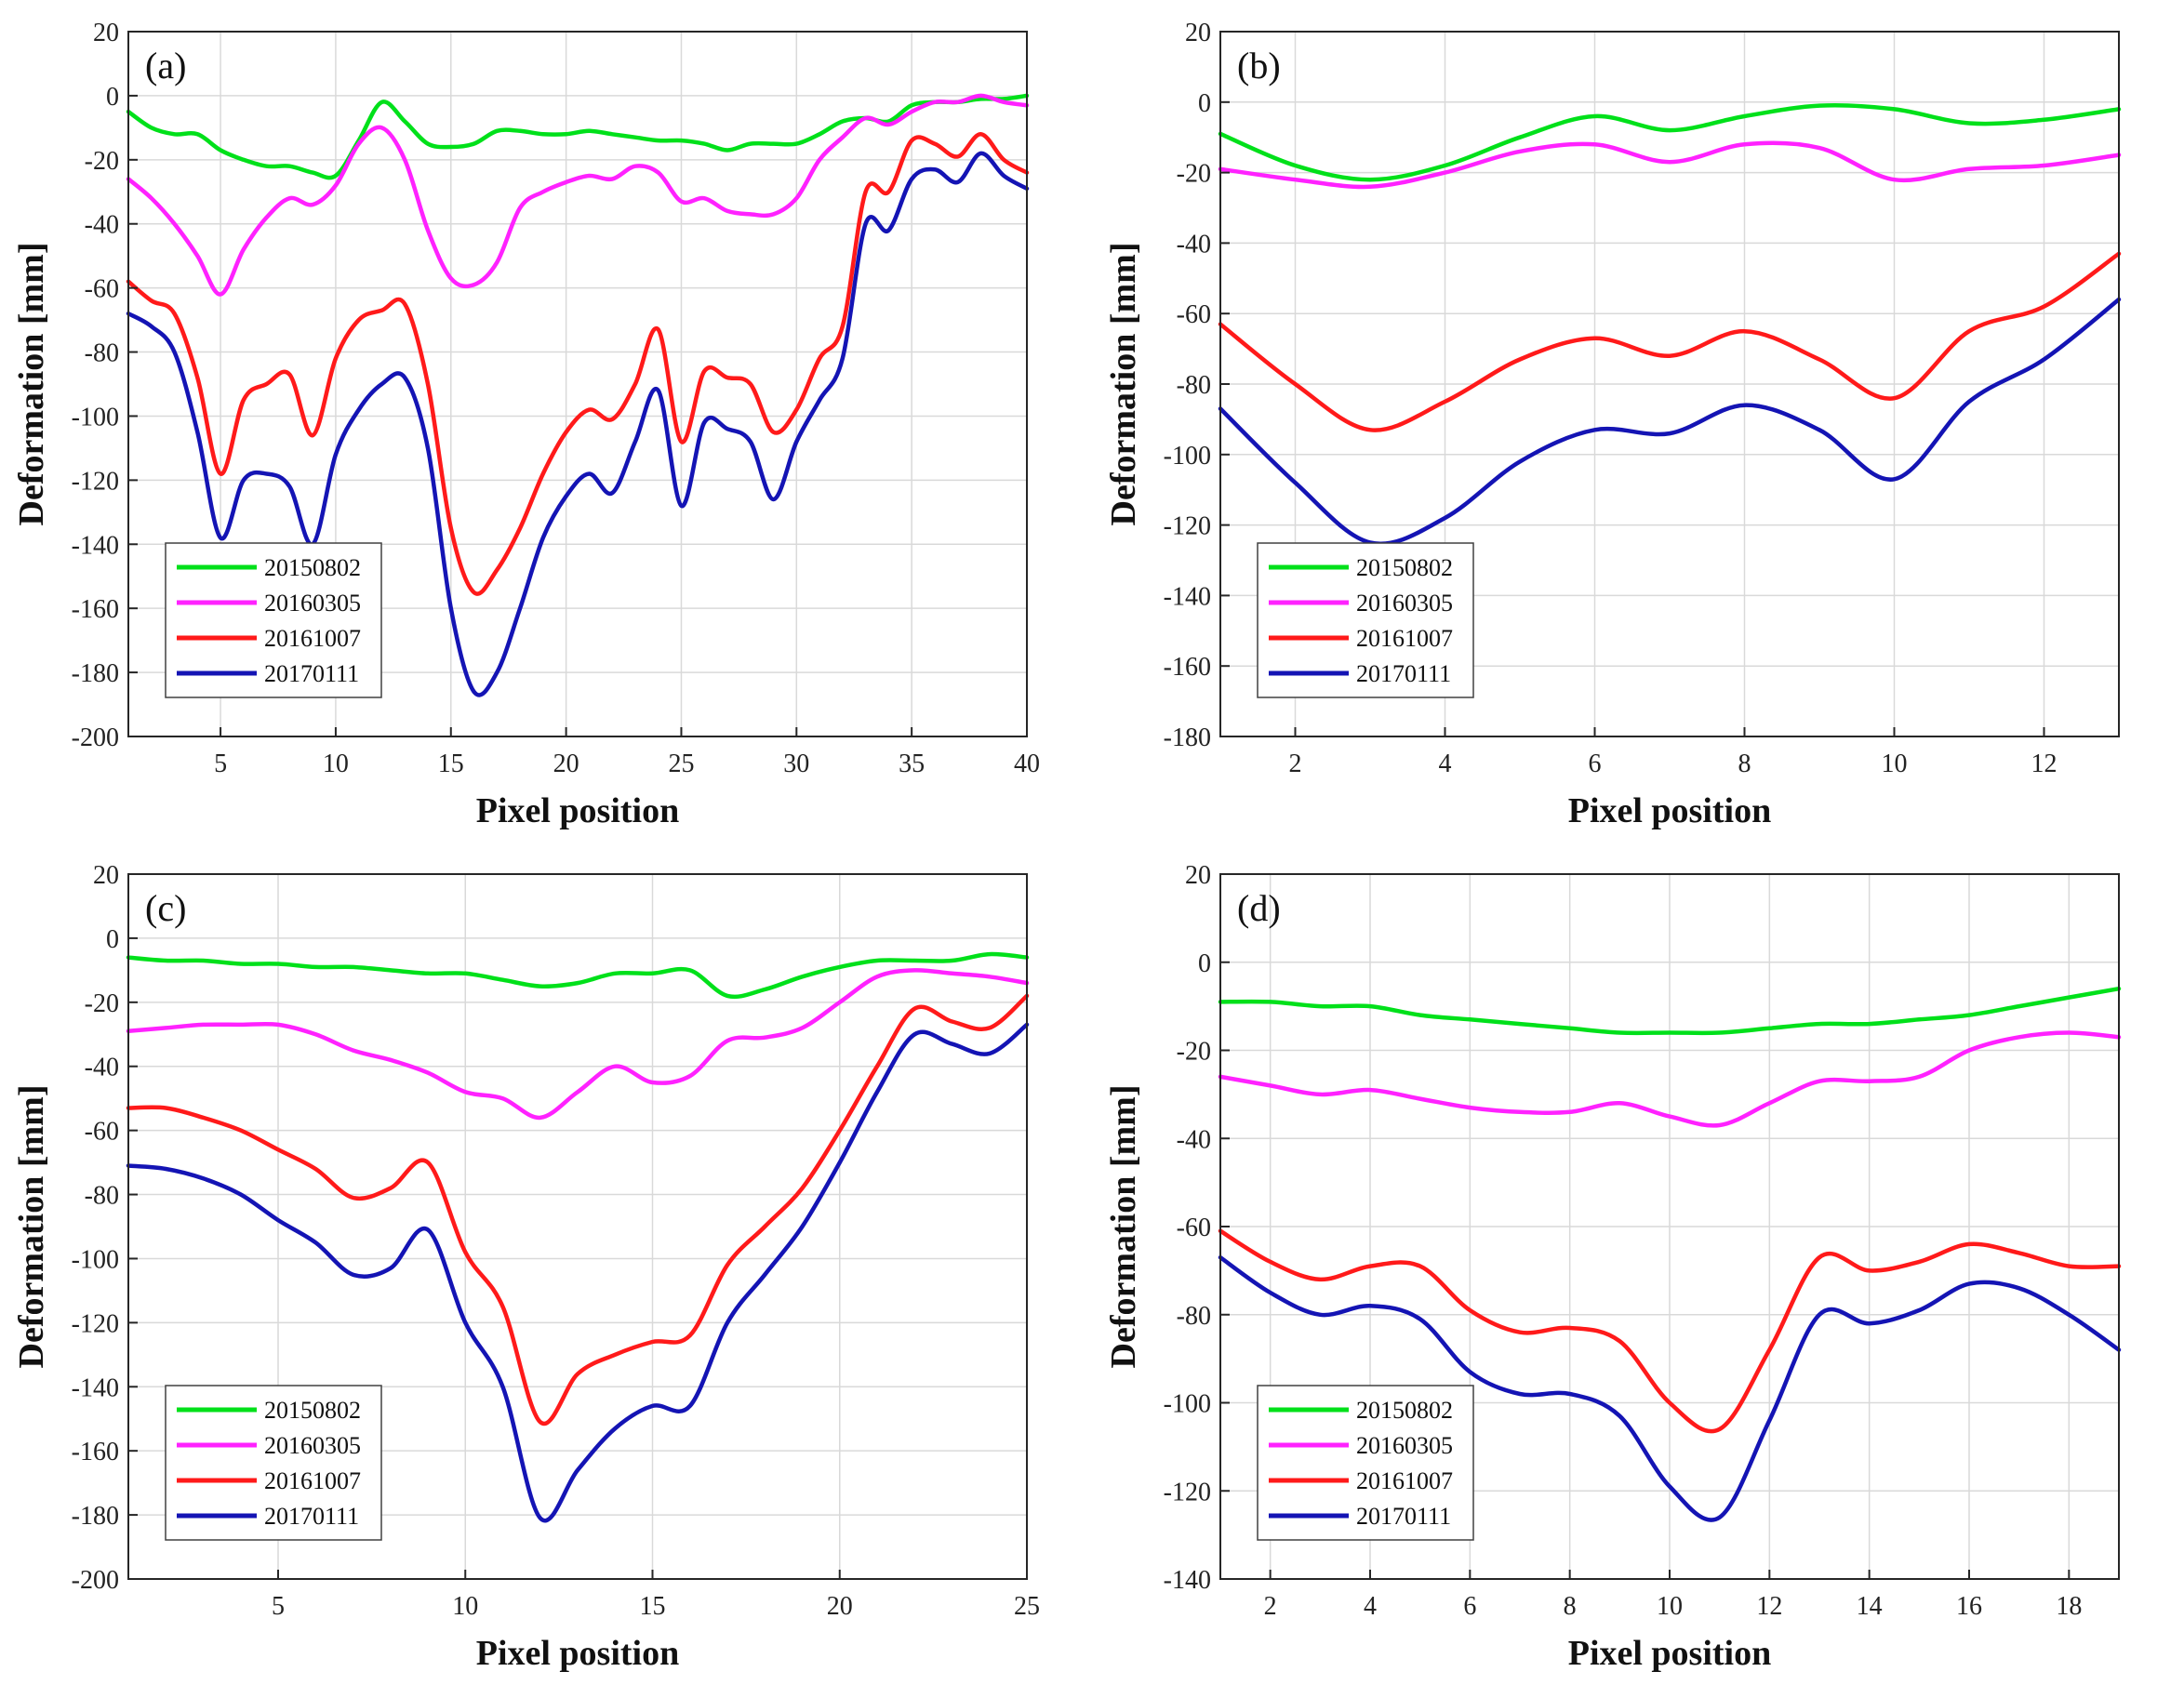  I want to click on x-tick-label: 35, so click(912, 764).